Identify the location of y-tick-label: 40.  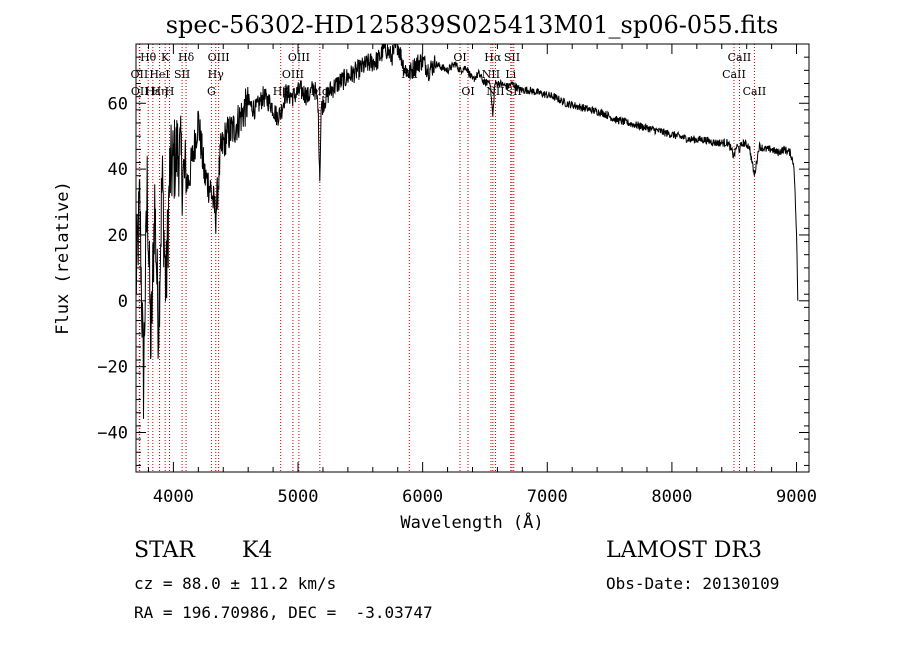
(118, 170).